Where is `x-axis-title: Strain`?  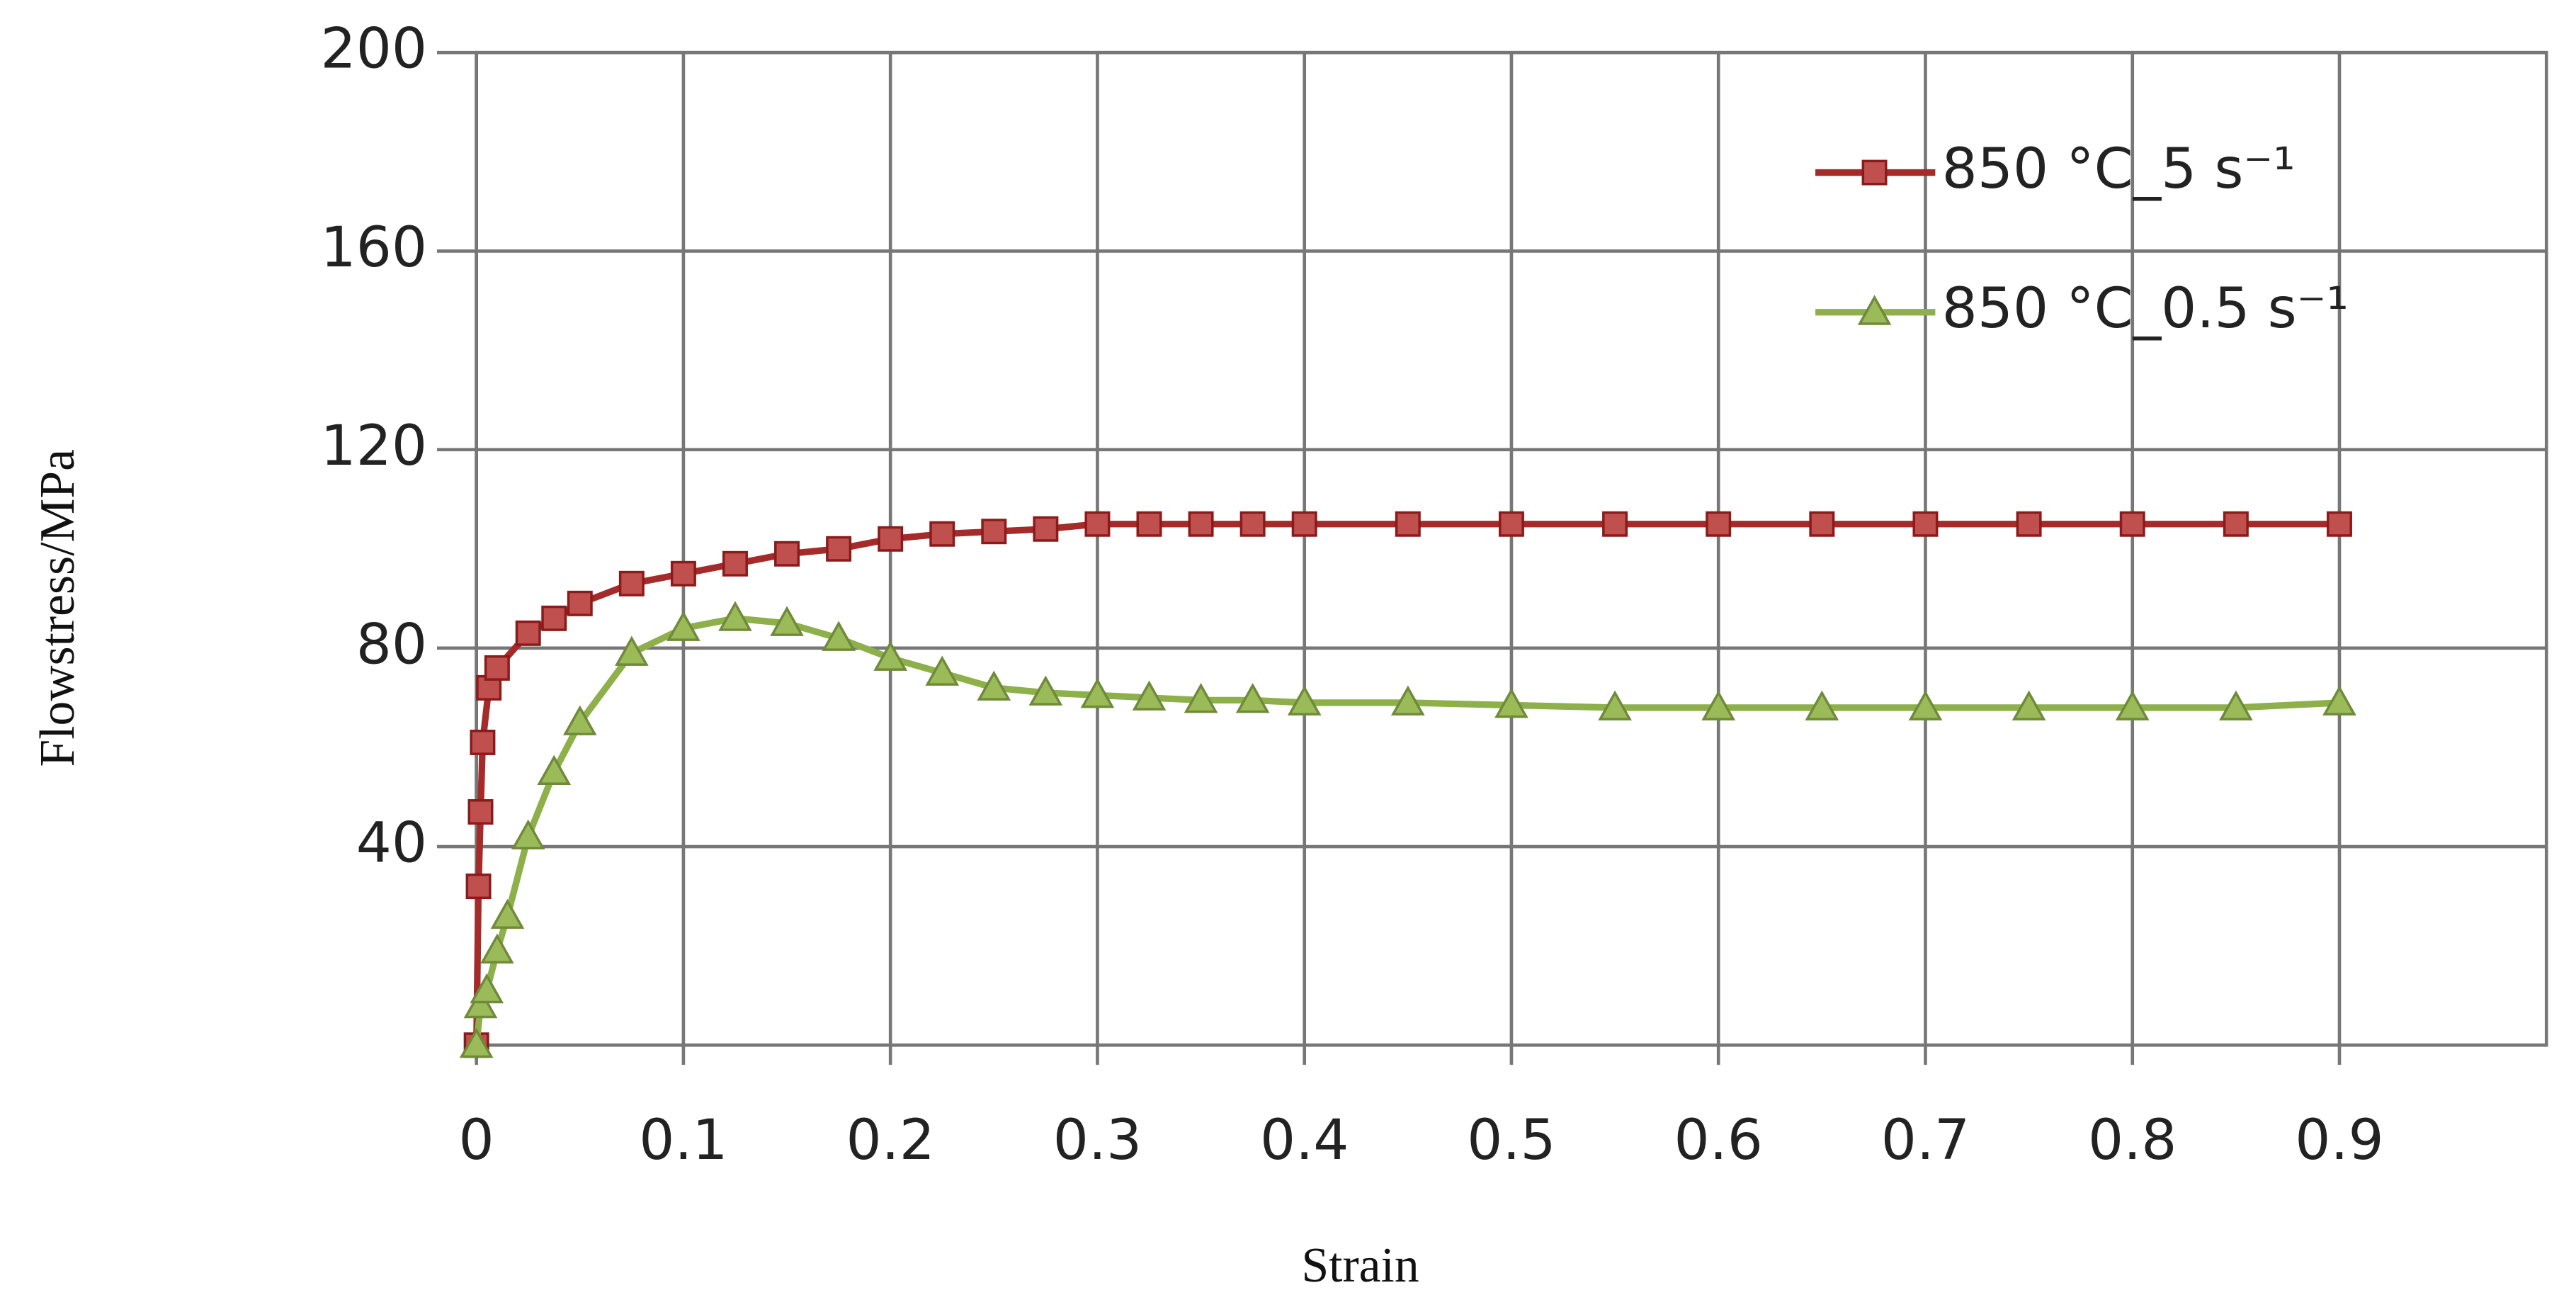
x-axis-title: Strain is located at coordinates (1360, 1265).